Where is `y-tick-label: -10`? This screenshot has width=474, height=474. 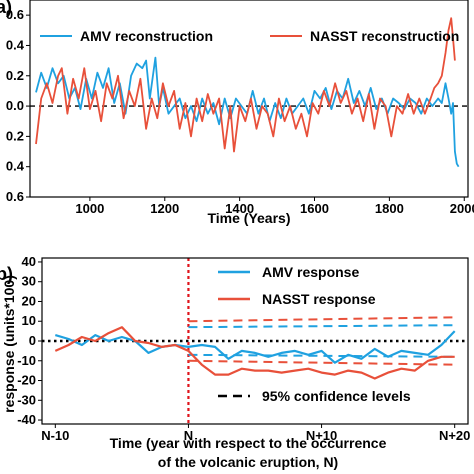 y-tick-label: -10 is located at coordinates (26, 360).